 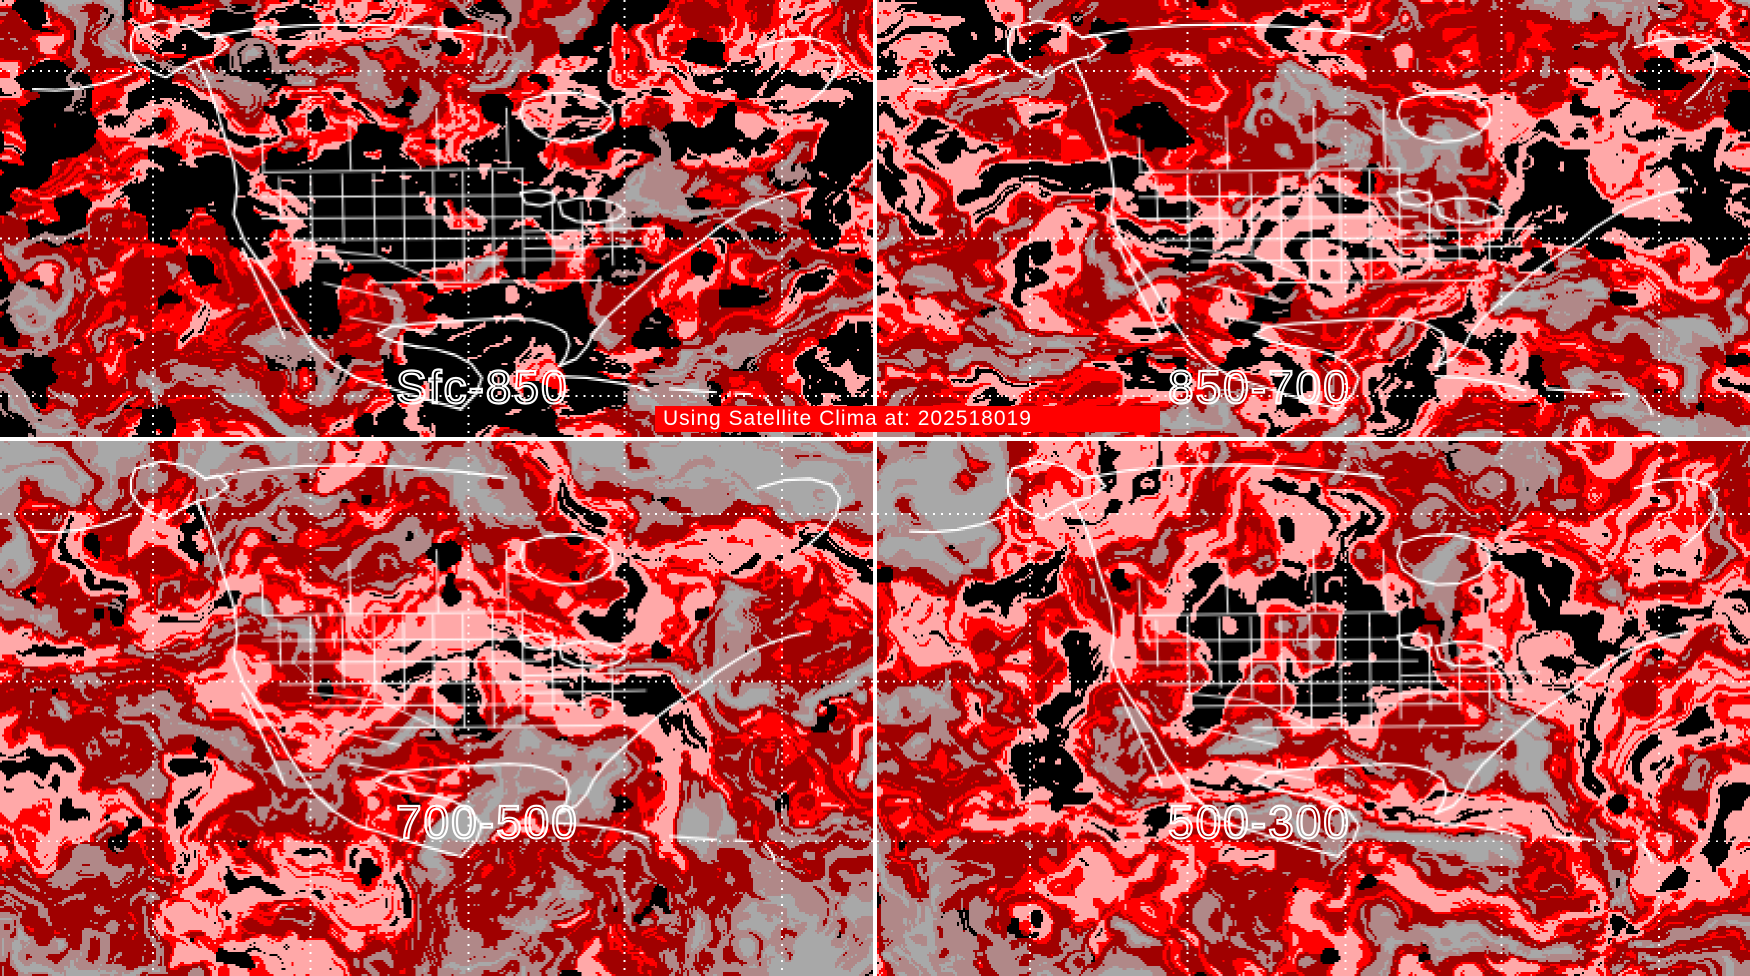 I want to click on panel-divider-vertical, so click(x=875, y=488).